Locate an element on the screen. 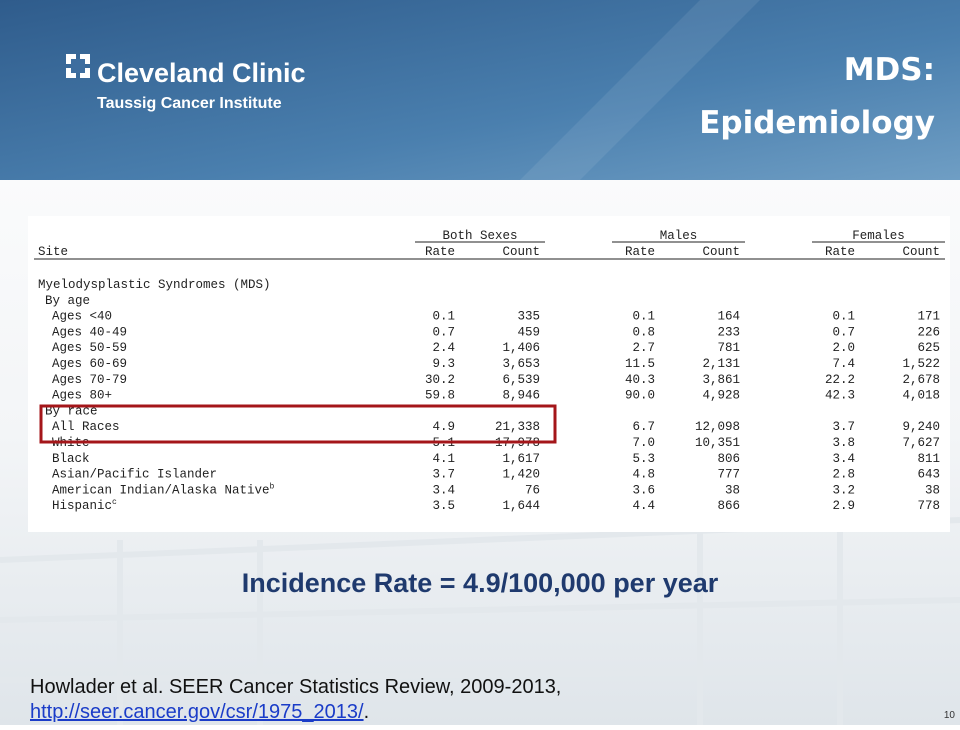  footnote-mark: c is located at coordinates (114, 502).